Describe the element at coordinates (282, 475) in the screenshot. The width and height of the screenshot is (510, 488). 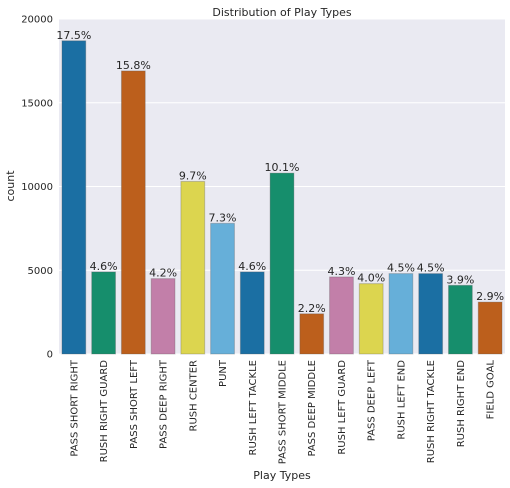
I see `x-axis-label: Play Types` at that location.